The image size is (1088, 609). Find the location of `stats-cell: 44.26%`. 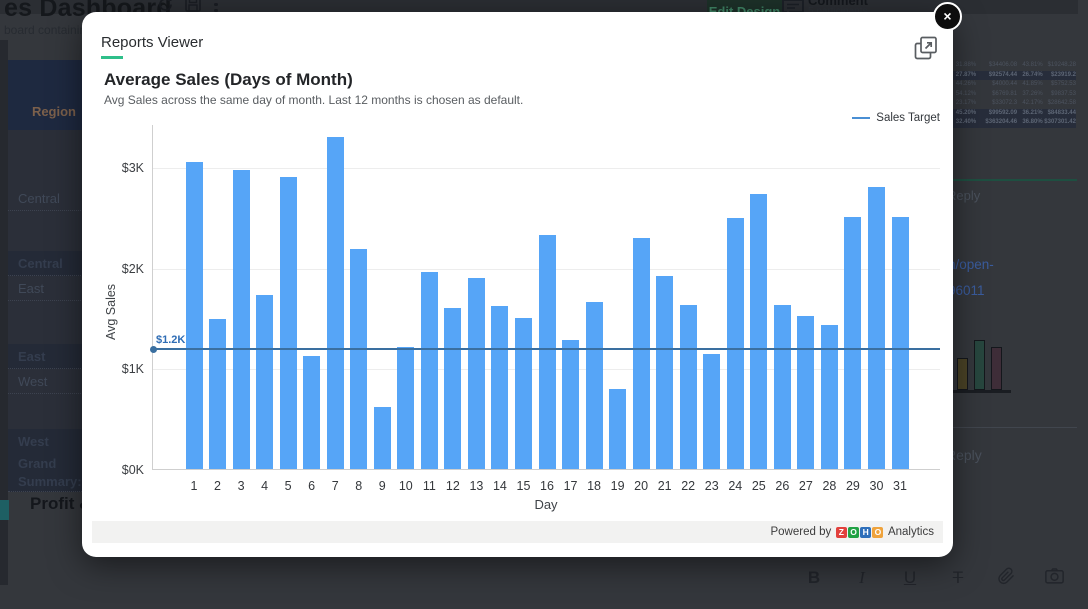

stats-cell: 44.26% is located at coordinates (966, 84).